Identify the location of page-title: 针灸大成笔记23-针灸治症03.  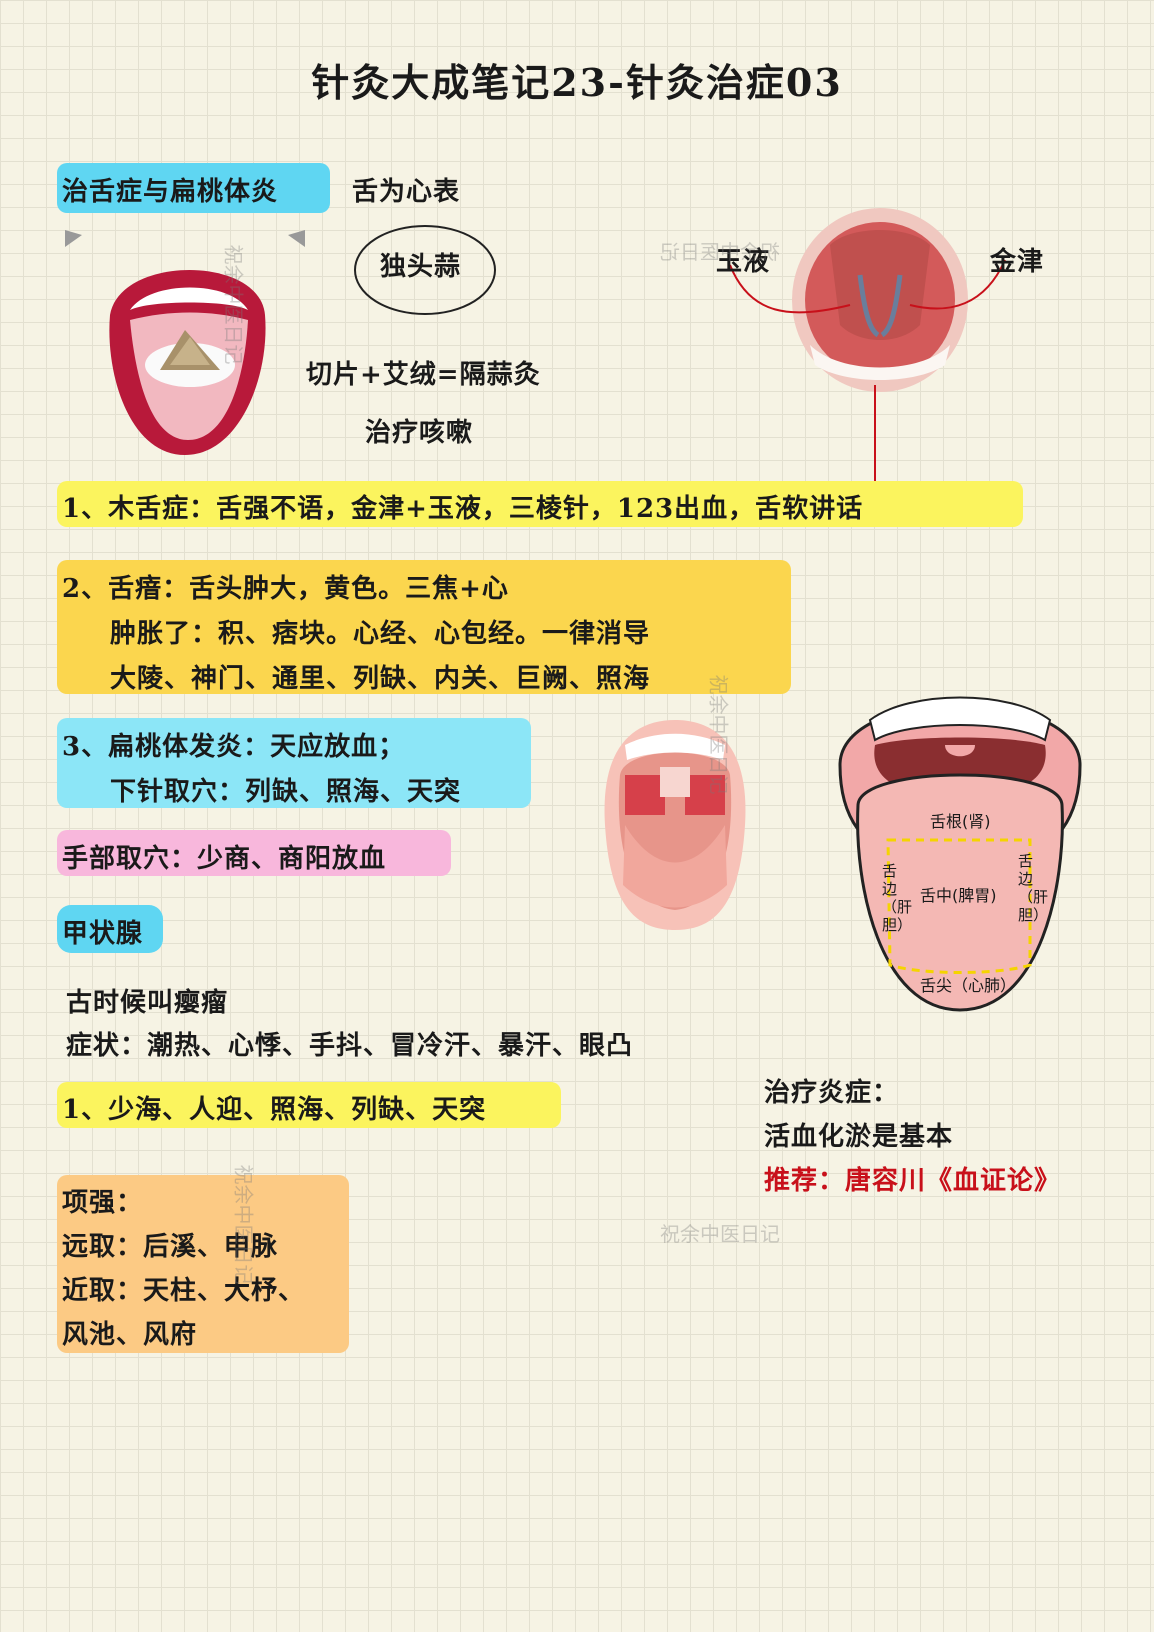
(577, 82).